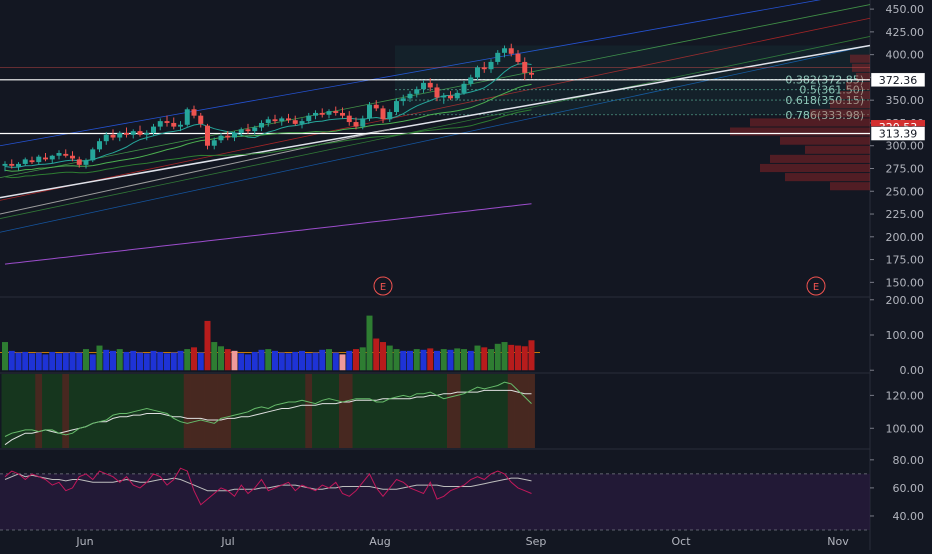 This screenshot has height=554, width=932. I want to click on axis-tick-label: 225.00, so click(905, 214).